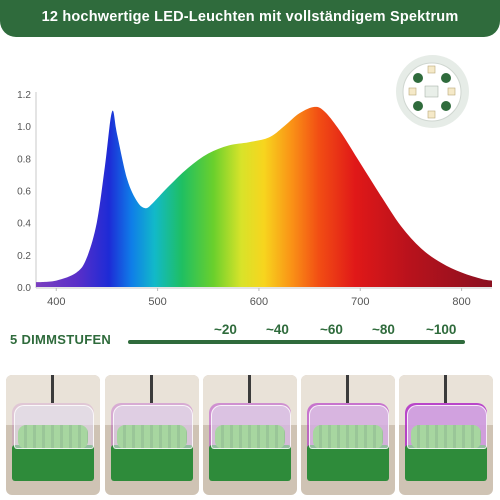  Describe the element at coordinates (24, 288) in the screenshot. I see `y-tick-label: 0.0` at that location.